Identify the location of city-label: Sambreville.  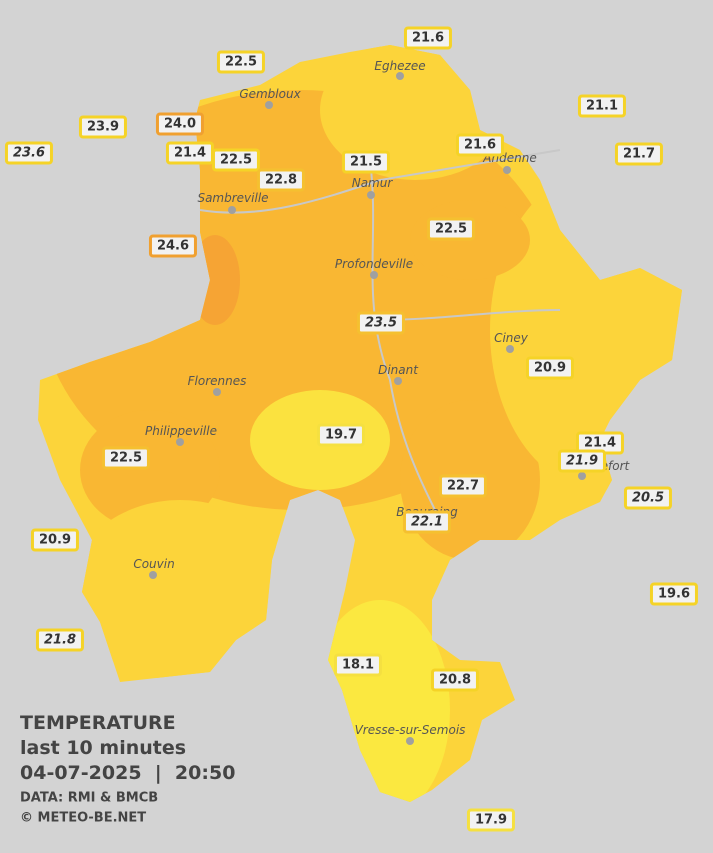
(233, 198).